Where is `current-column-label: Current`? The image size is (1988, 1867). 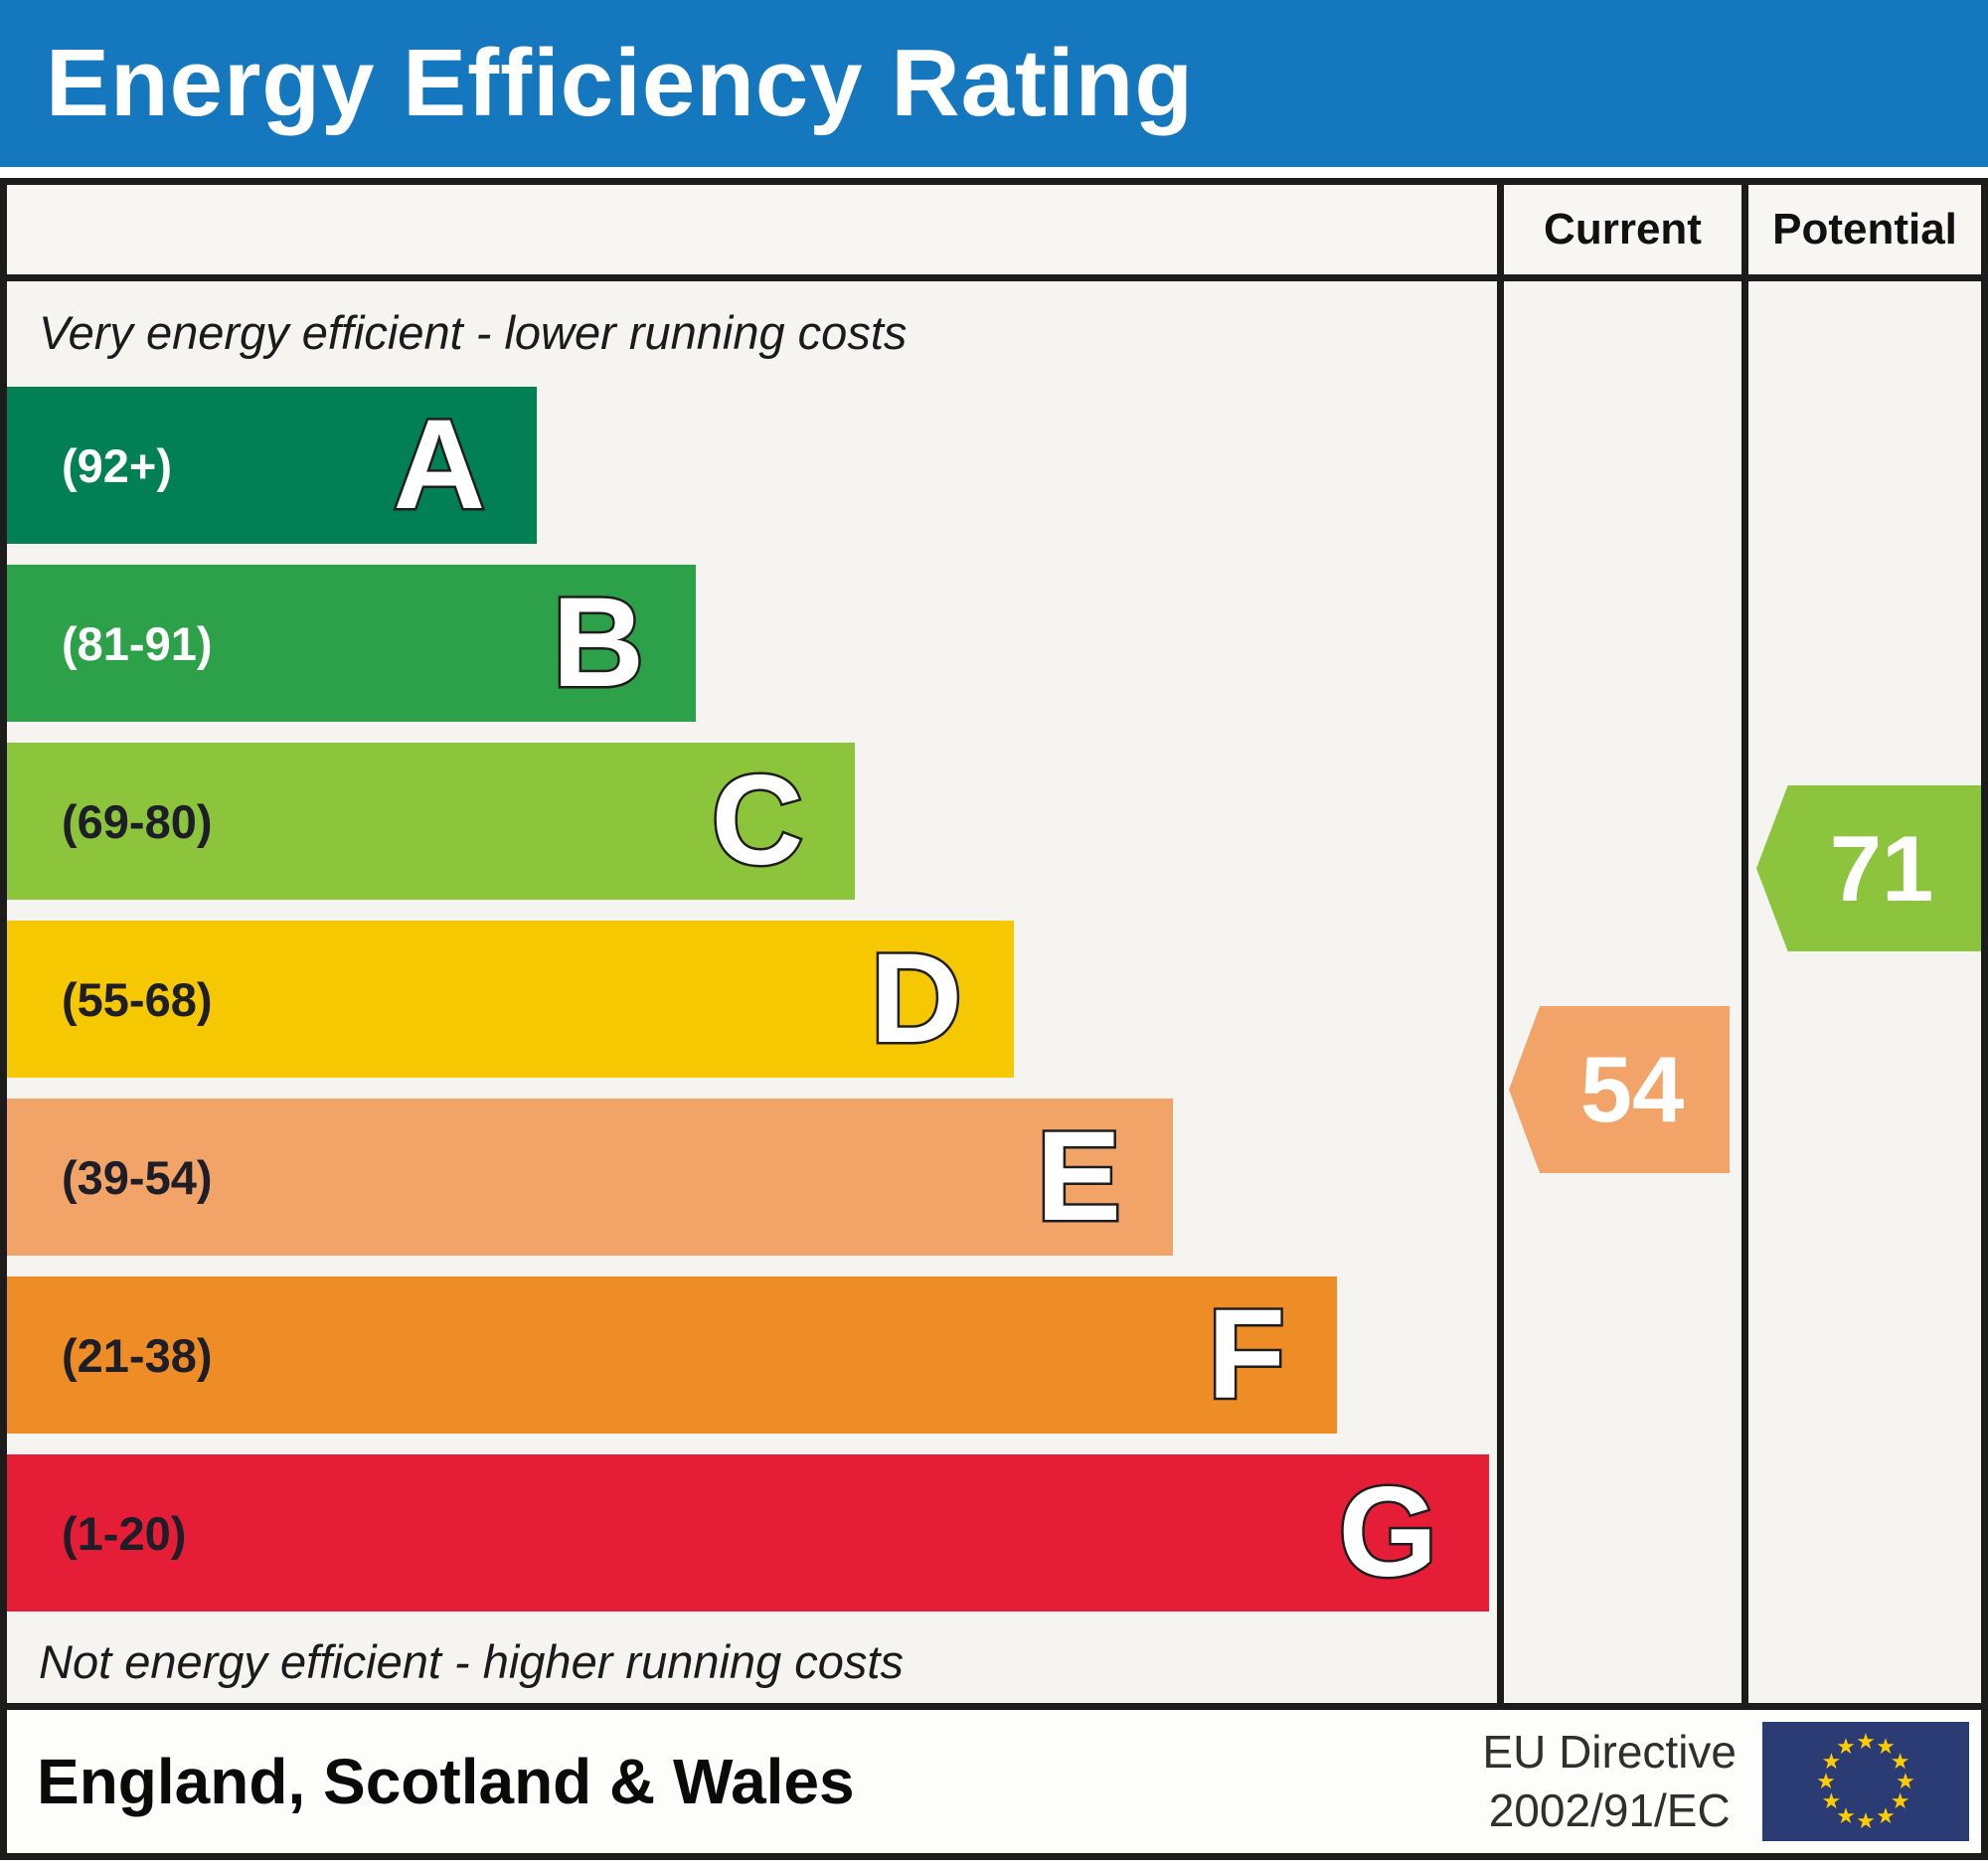
current-column-label: Current is located at coordinates (1623, 229).